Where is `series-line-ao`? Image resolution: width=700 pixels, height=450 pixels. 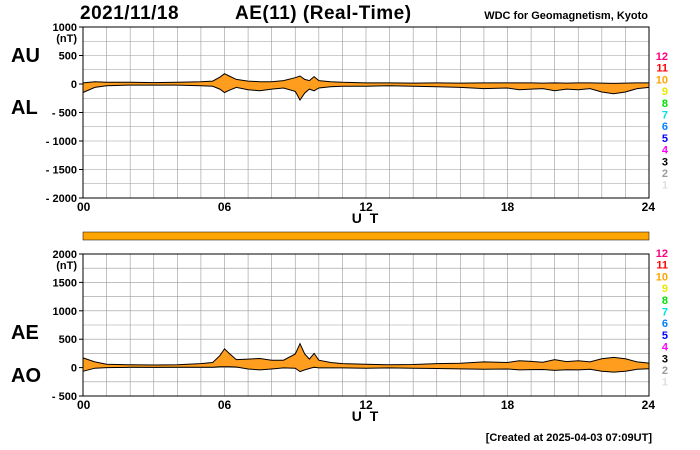
series-line-ao is located at coordinates (366, 369).